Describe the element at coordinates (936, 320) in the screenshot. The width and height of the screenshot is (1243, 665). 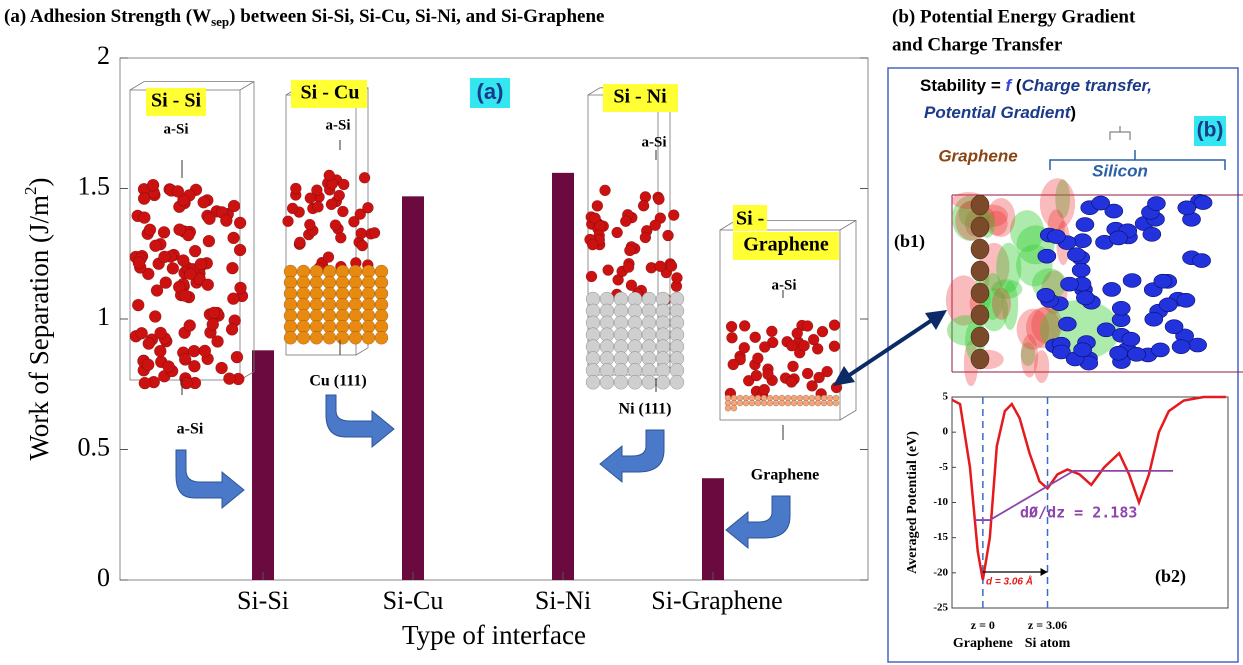
I see `link-arrowhead` at that location.